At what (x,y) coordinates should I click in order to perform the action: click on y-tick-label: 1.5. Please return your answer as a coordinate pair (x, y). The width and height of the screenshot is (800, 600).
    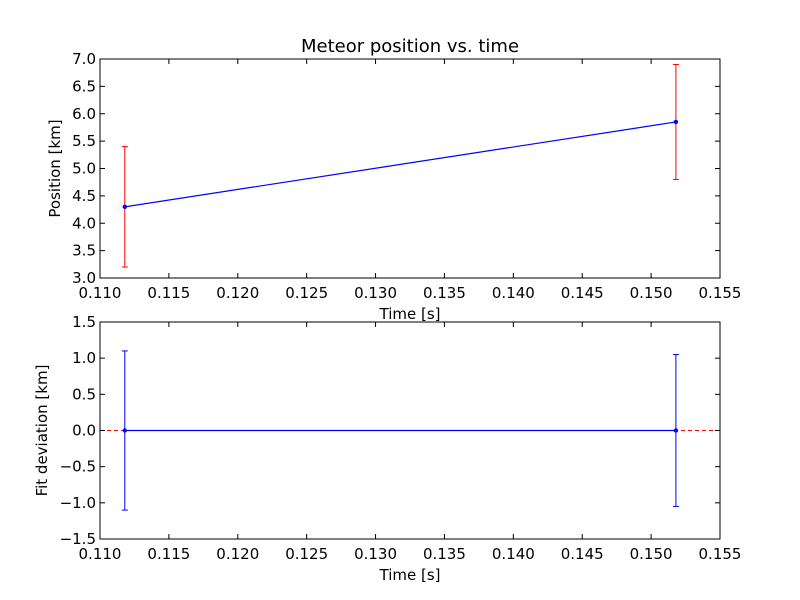
    Looking at the image, I should click on (84, 322).